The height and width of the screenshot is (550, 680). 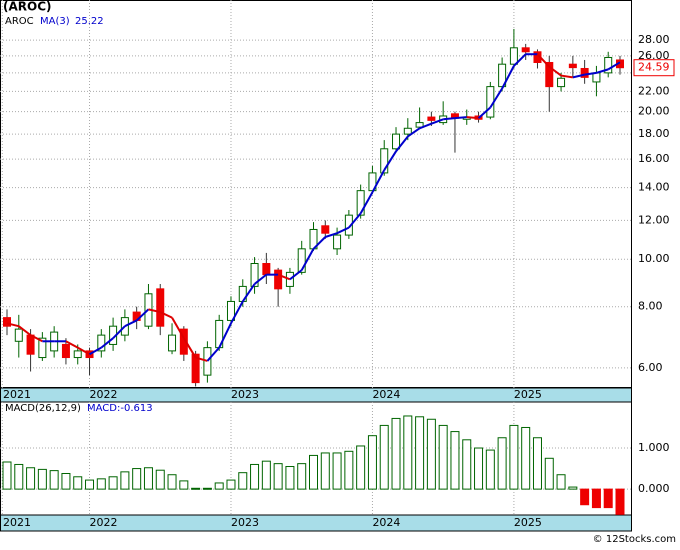 I want to click on y-tick-label: 20.00, so click(x=654, y=111).